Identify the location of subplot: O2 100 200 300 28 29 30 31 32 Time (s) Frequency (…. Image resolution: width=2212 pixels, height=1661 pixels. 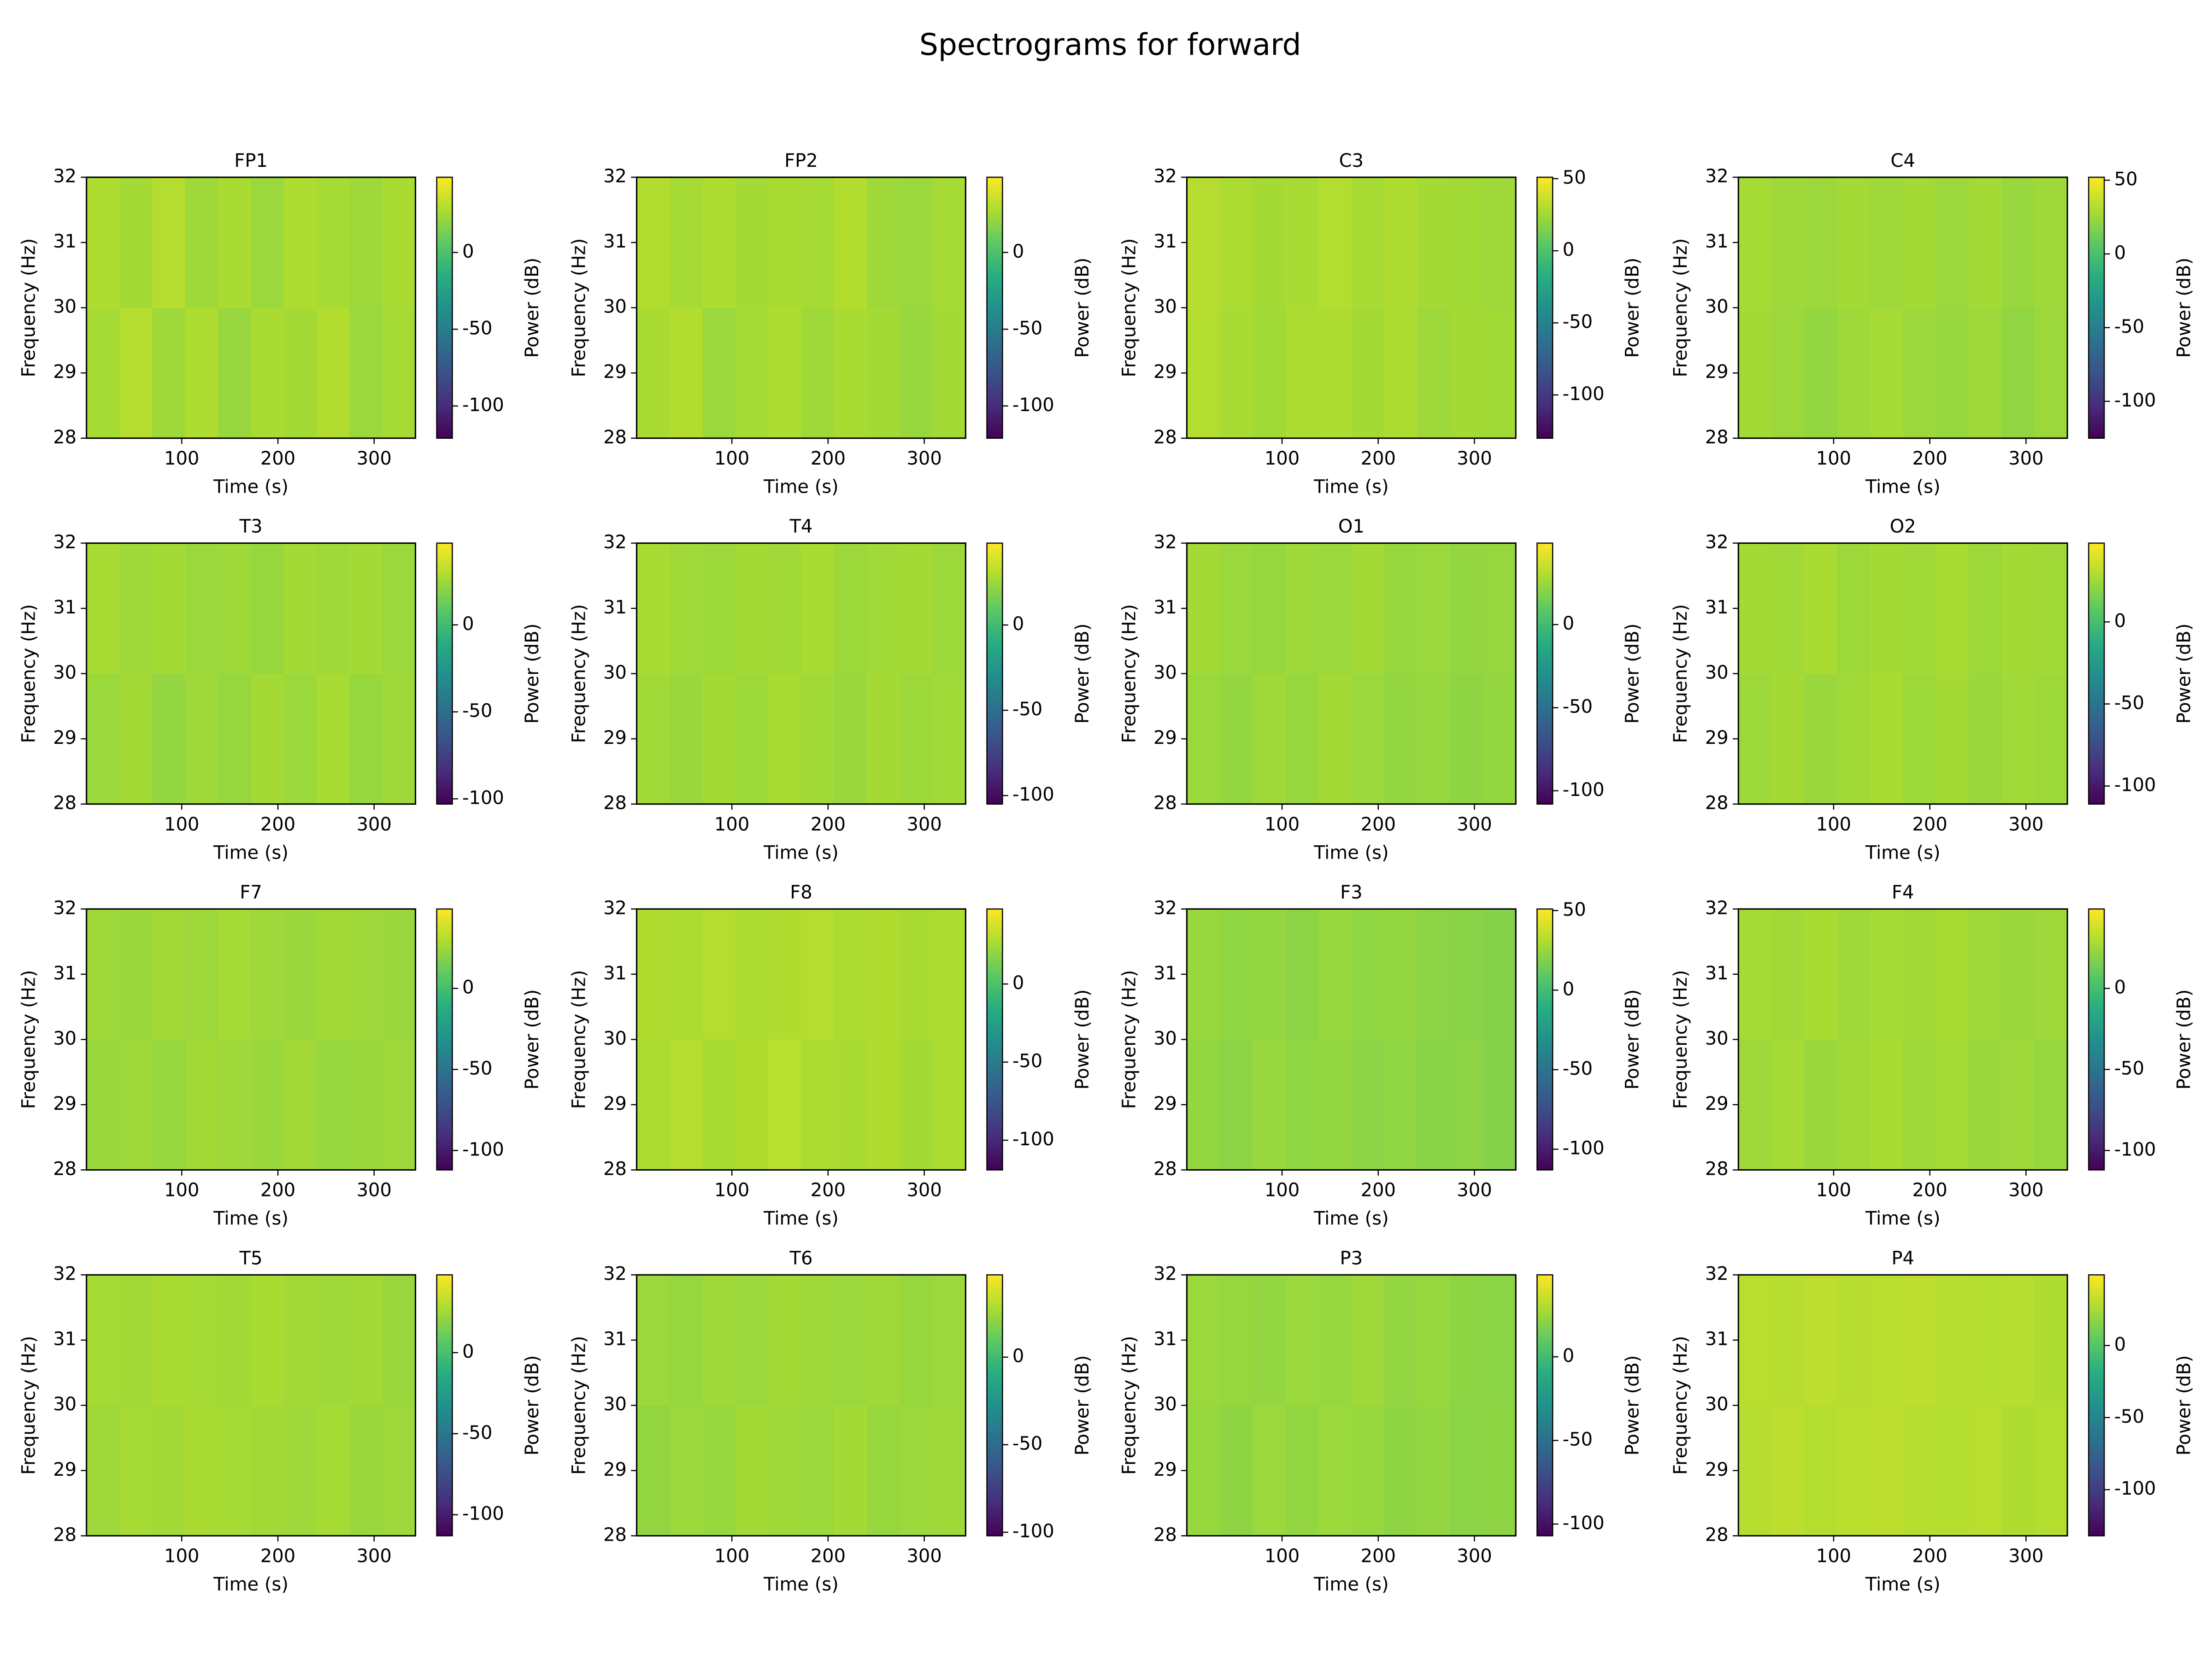
(1932, 690).